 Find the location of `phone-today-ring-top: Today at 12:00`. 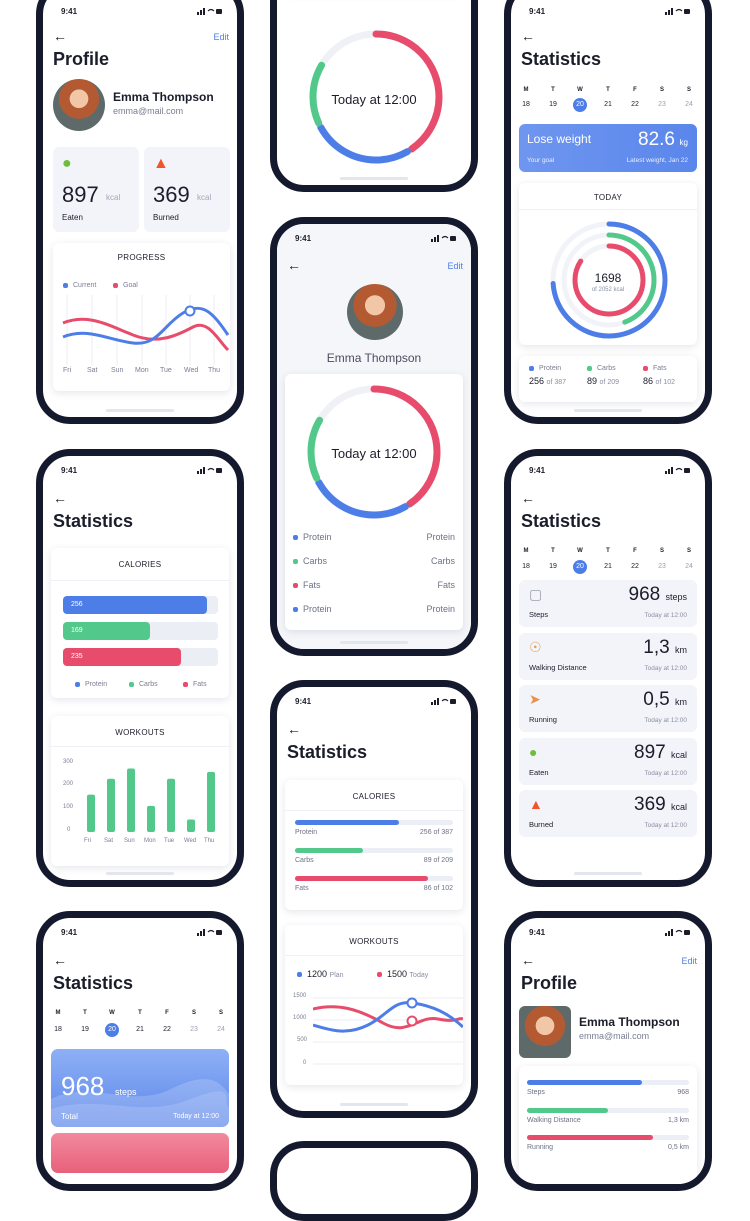

phone-today-ring-top: Today at 12:00 is located at coordinates (374, 96).